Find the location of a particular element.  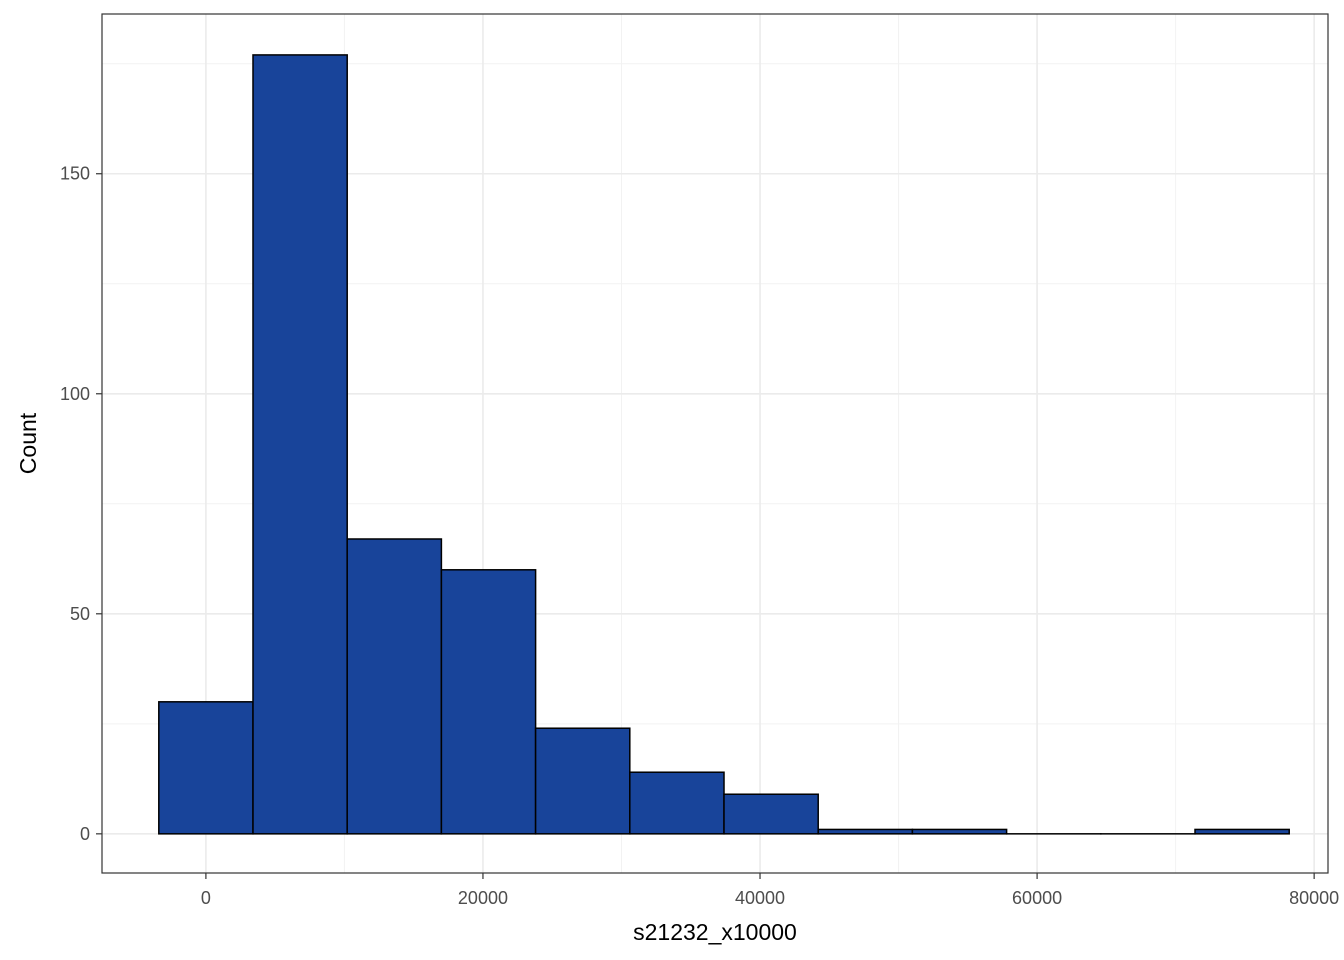

x-axis-ticks: 0 20000 40000 60000 80000 is located at coordinates (770, 890).